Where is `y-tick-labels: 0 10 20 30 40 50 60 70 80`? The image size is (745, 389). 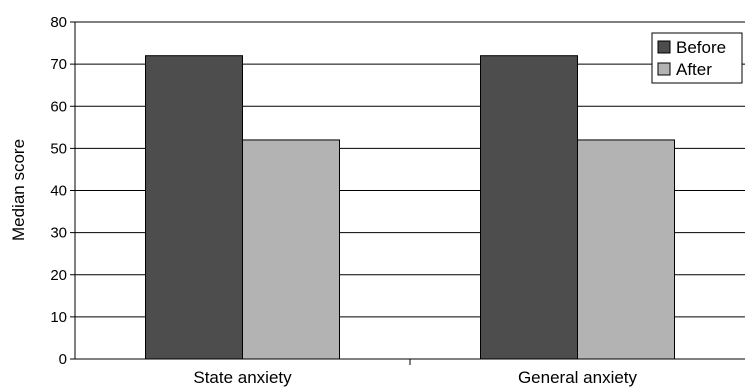 y-tick-labels: 0 10 20 30 40 50 60 70 80 is located at coordinates (62, 191).